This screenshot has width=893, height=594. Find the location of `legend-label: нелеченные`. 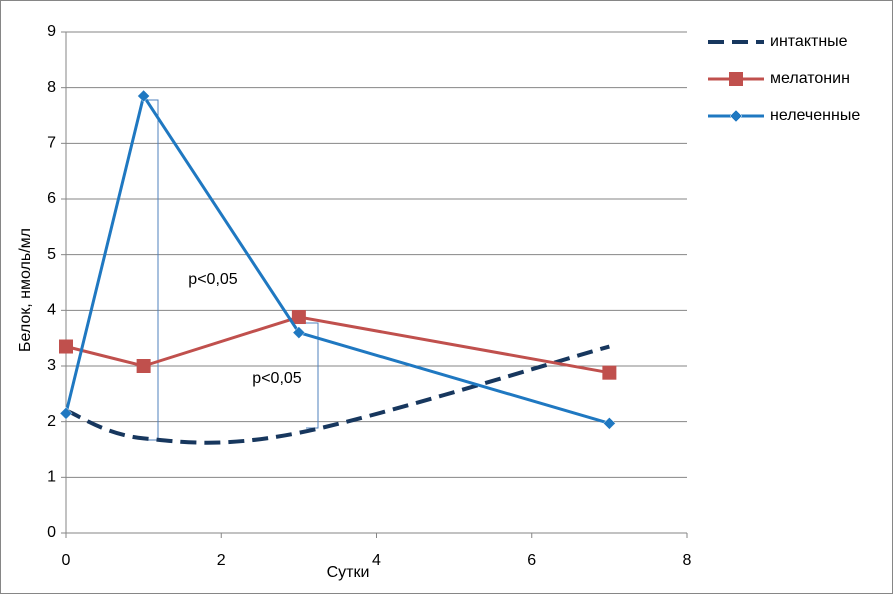

legend-label: нелеченные is located at coordinates (815, 115).